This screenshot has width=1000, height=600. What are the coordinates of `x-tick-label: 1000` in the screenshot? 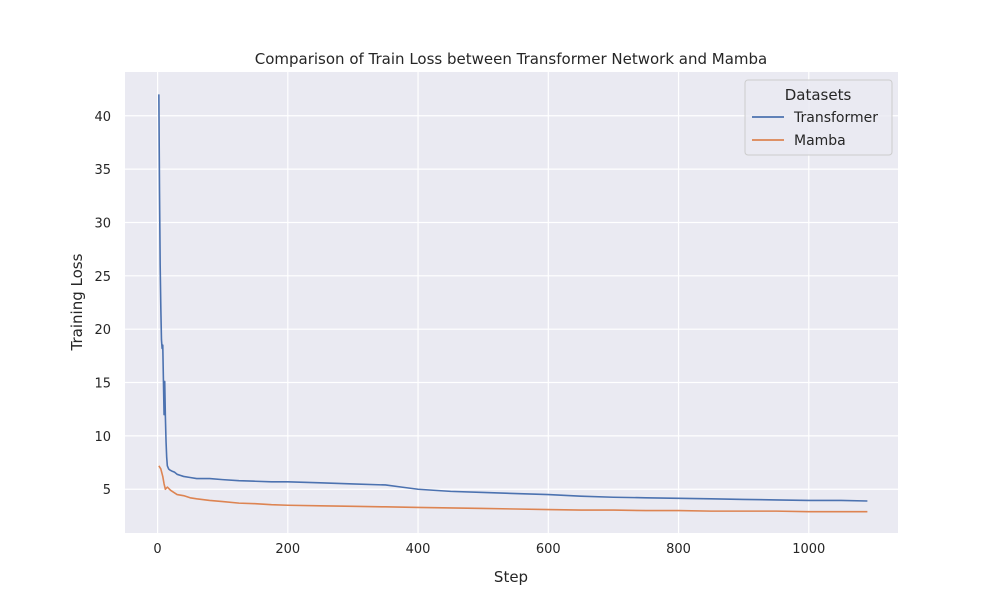 It's located at (808, 549).